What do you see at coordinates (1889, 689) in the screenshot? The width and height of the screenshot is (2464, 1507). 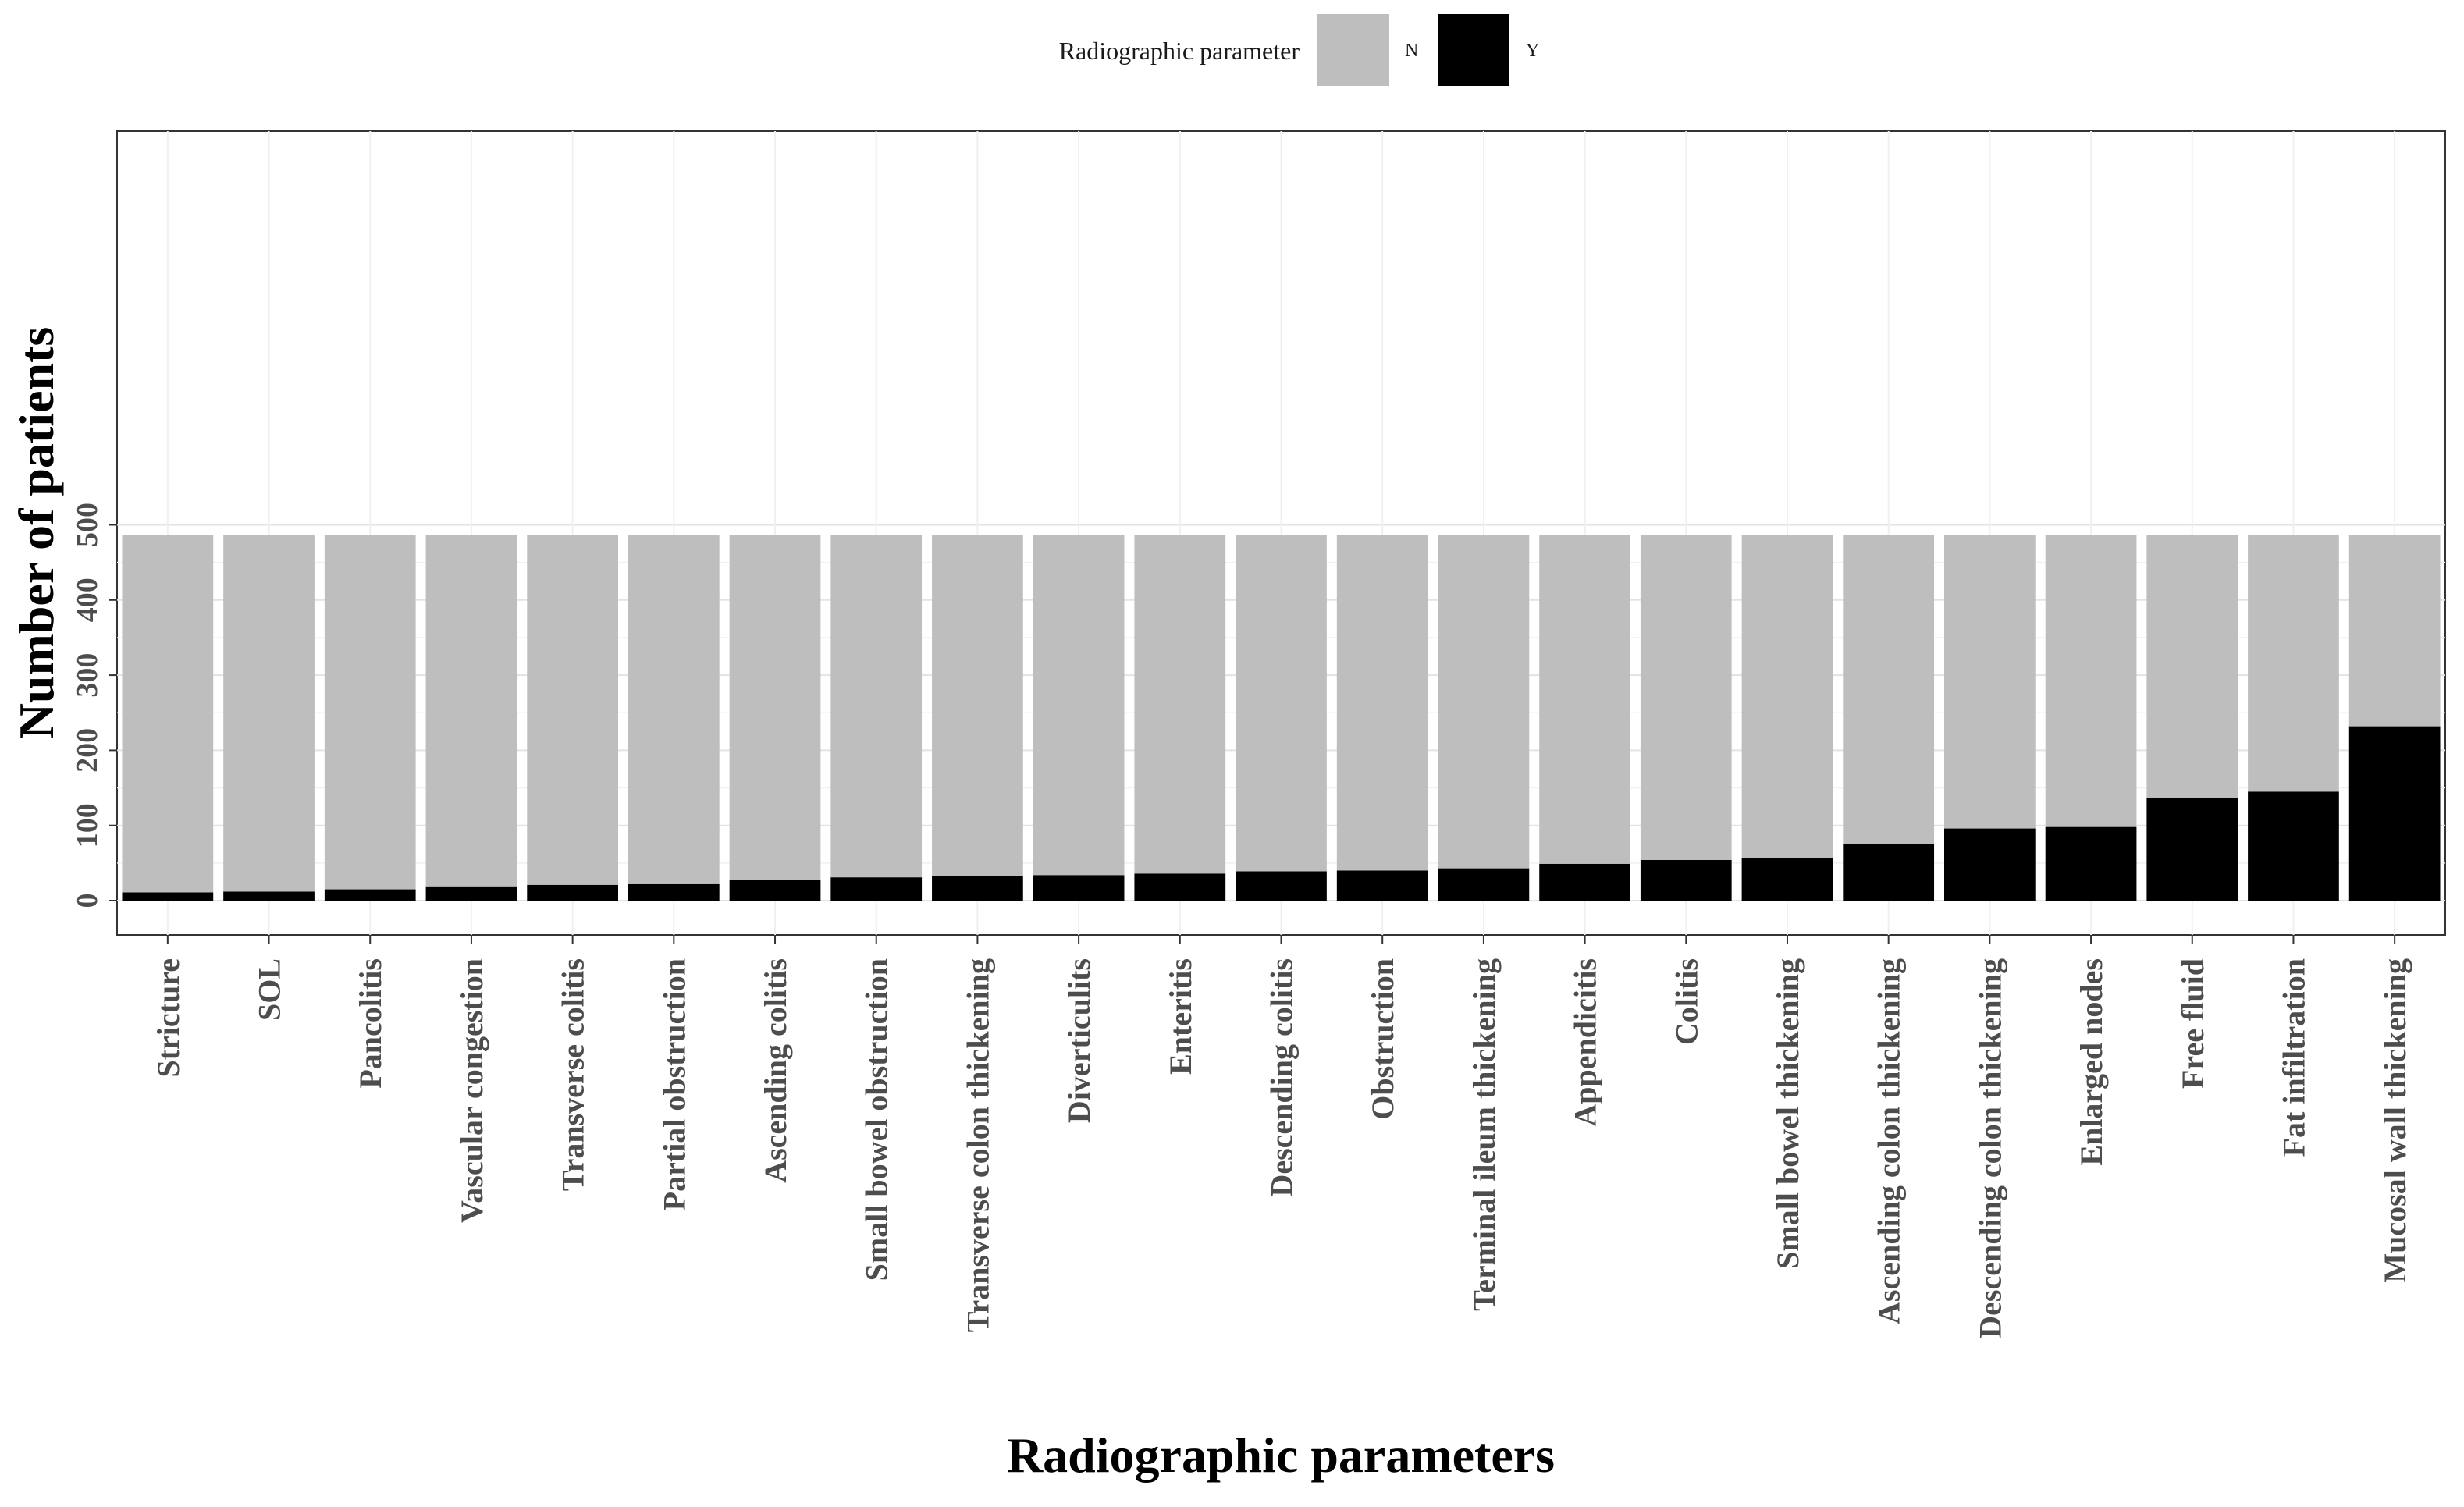 I see `bar-n-ascending-colon-thickening` at bounding box center [1889, 689].